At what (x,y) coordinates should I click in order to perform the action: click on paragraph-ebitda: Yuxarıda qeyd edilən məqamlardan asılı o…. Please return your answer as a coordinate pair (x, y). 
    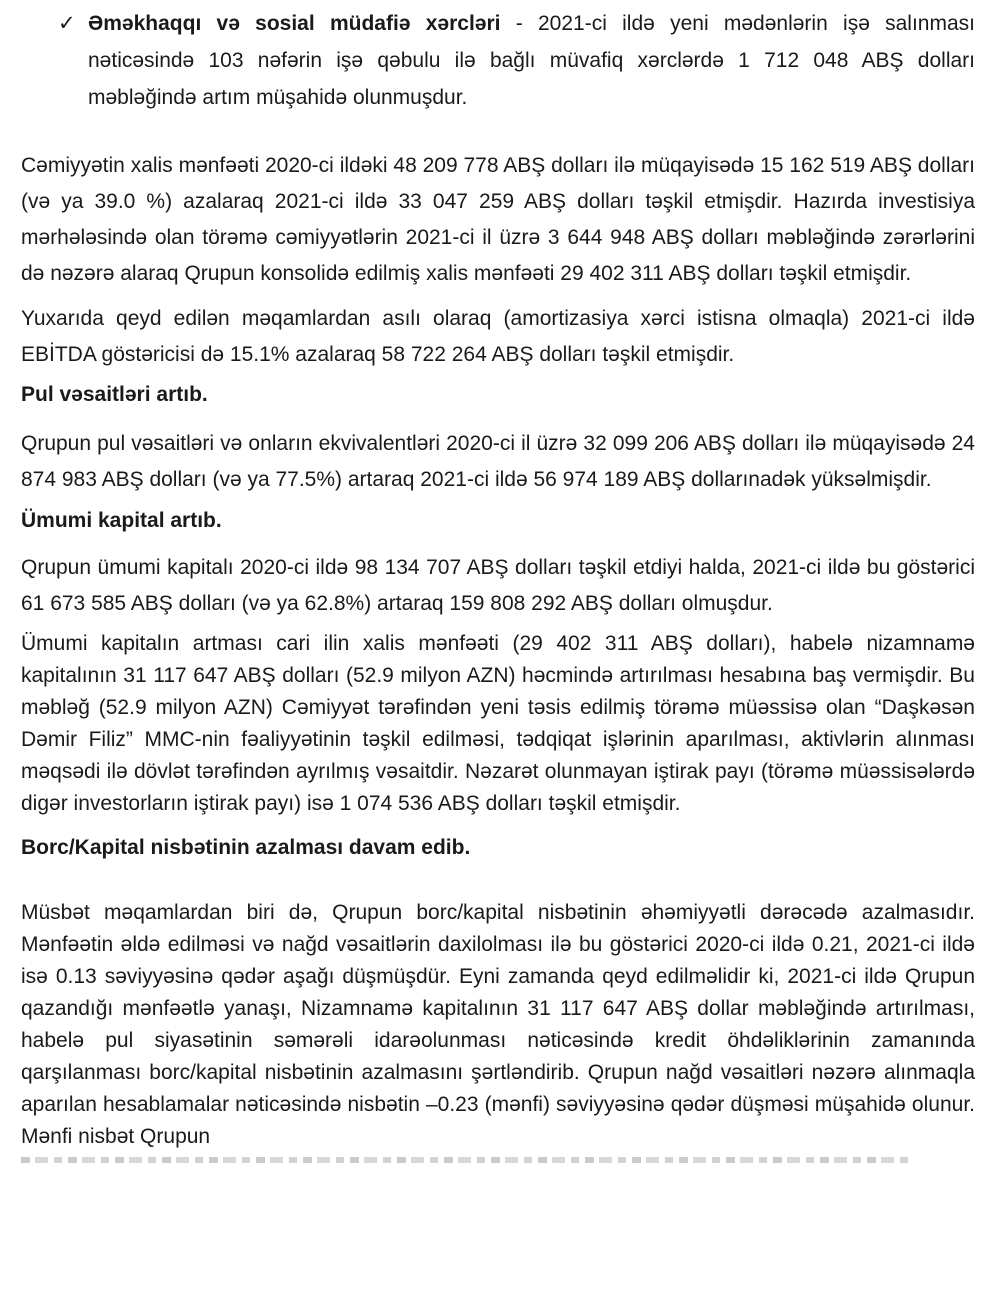
    Looking at the image, I should click on (498, 336).